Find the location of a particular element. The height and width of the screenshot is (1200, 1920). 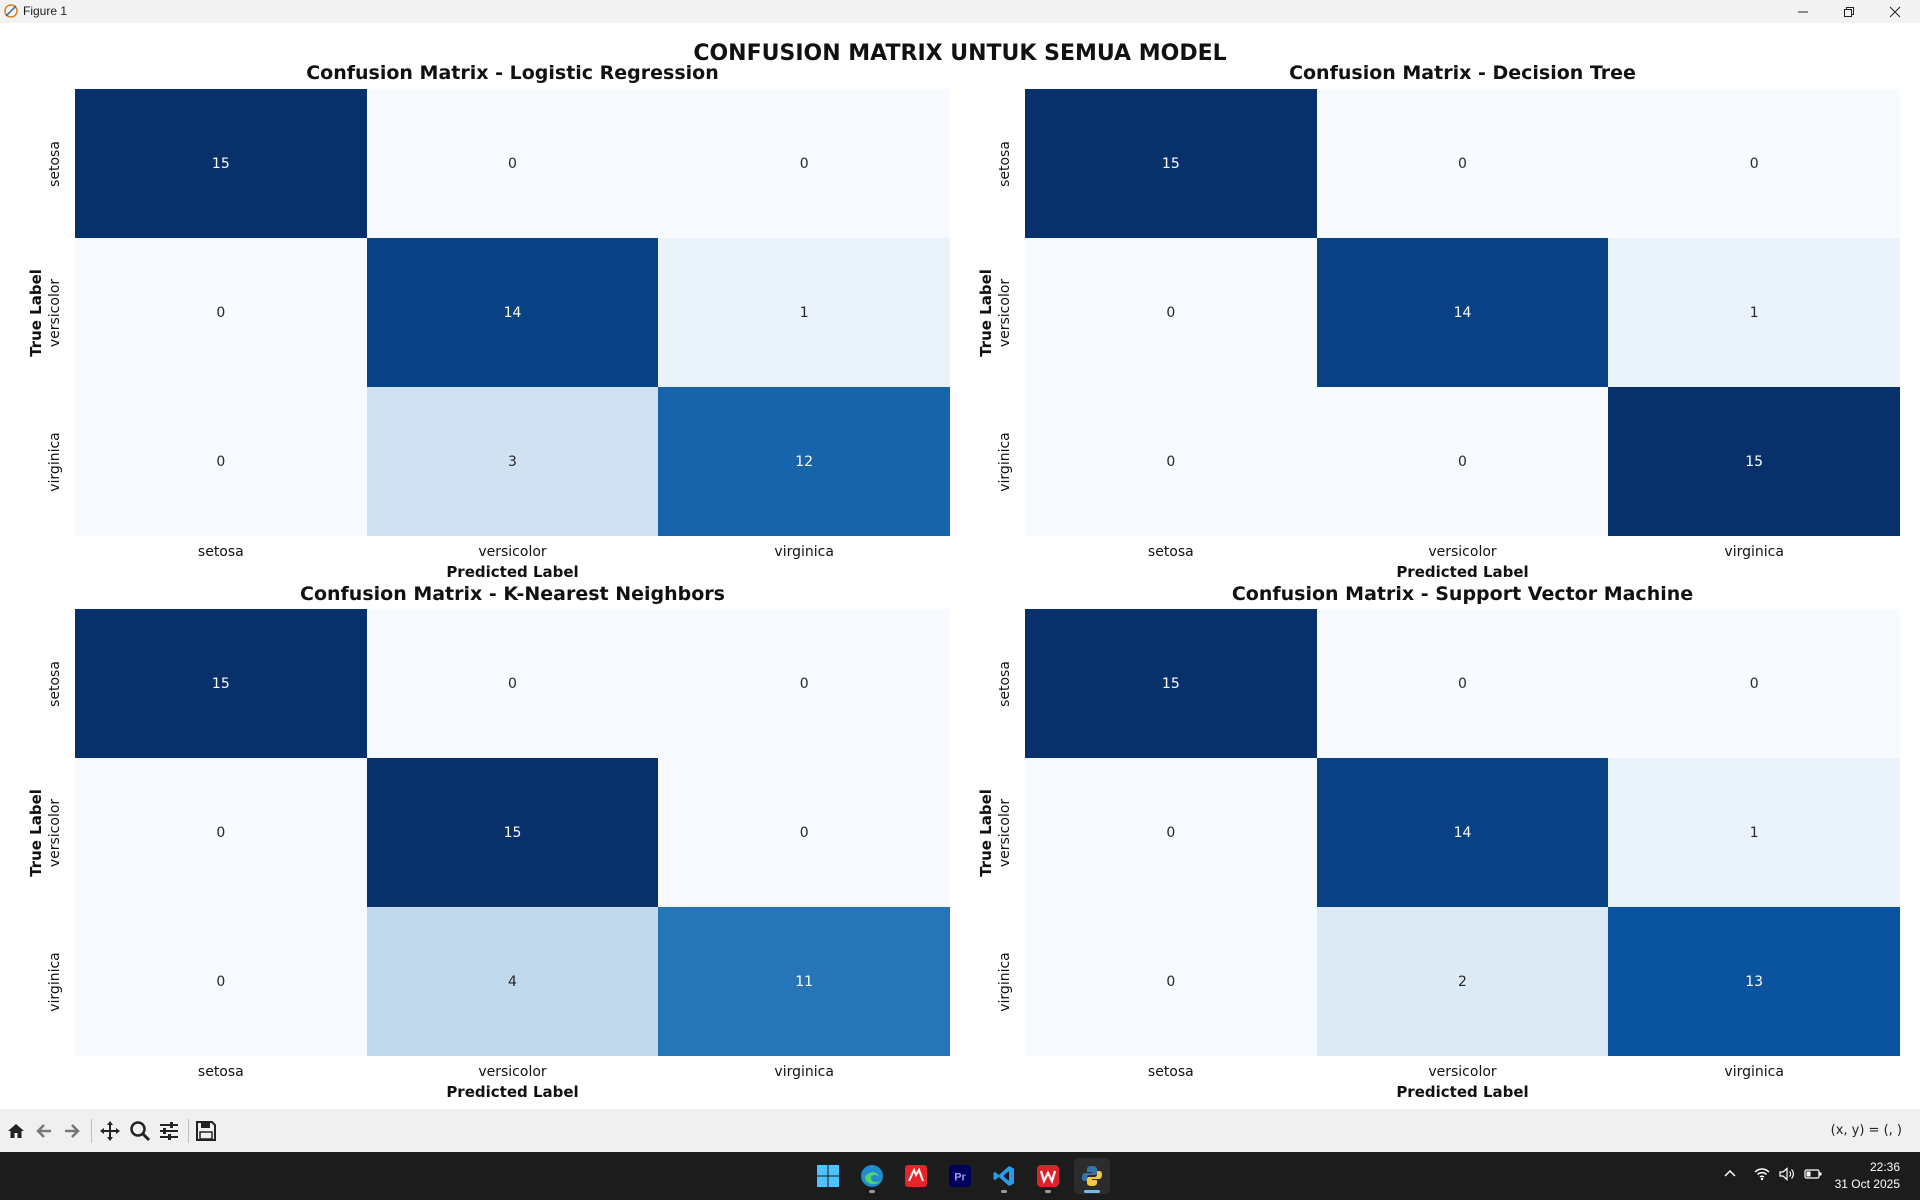

forward-button is located at coordinates (72, 1131).